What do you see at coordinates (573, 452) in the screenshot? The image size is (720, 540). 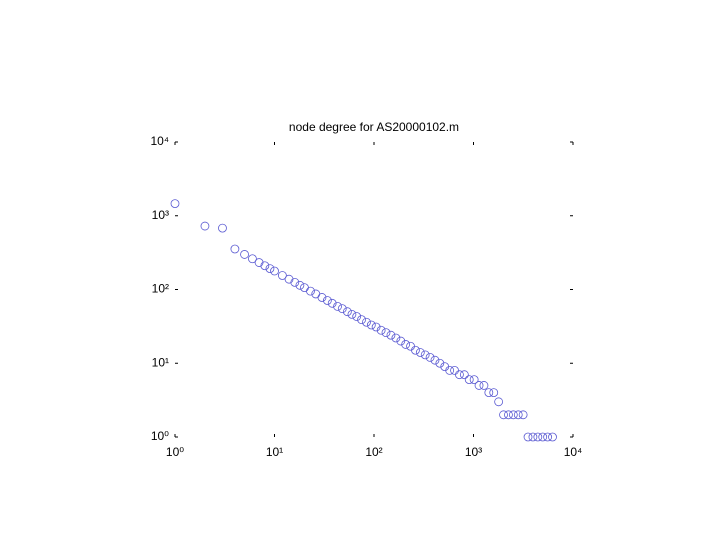 I see `x-tick-label: 10⁴` at bounding box center [573, 452].